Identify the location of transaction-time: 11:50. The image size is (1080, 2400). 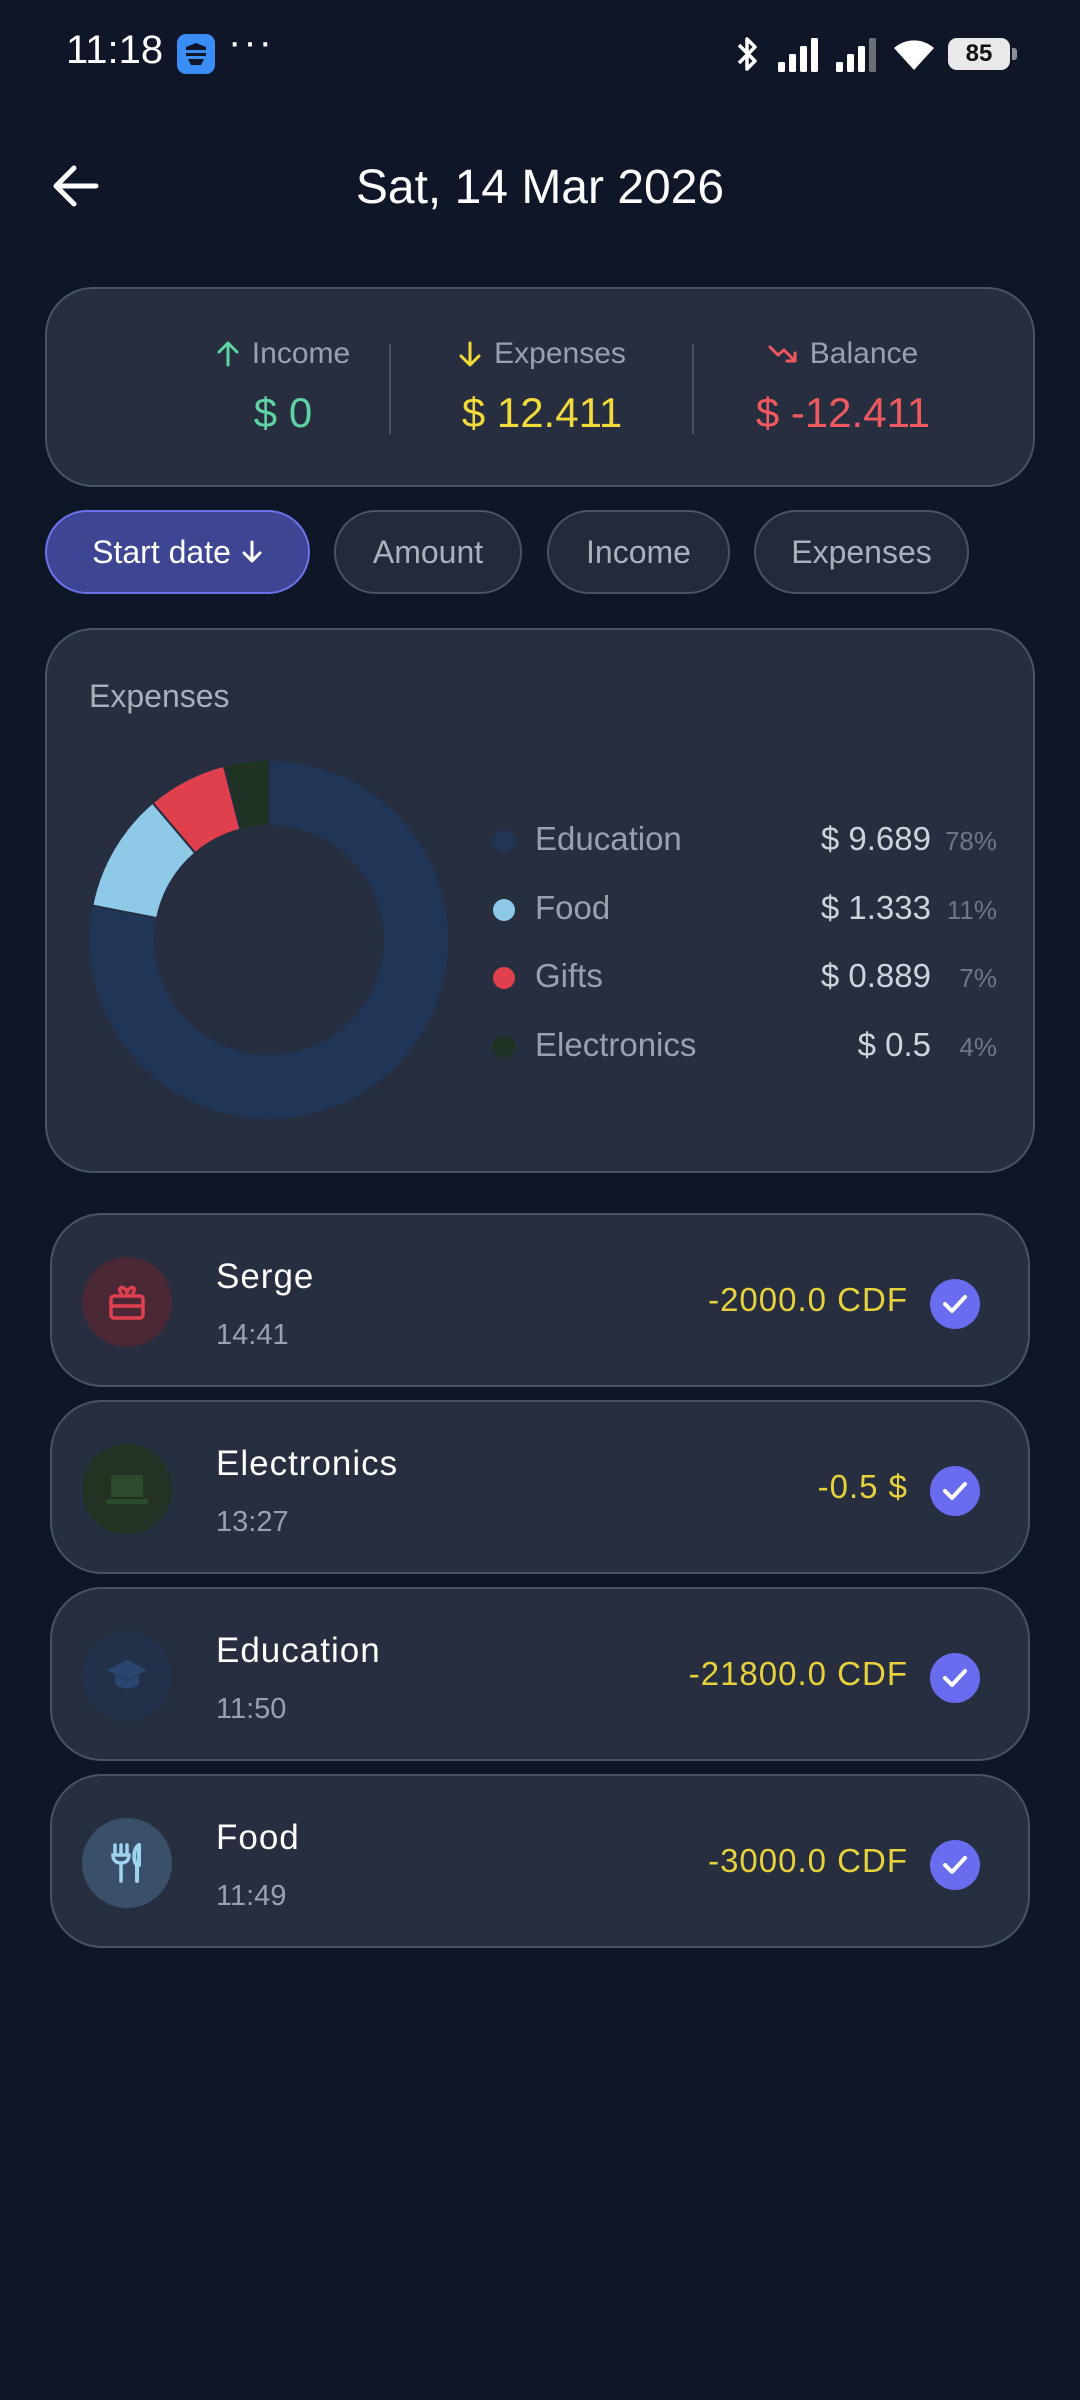
(251, 1709).